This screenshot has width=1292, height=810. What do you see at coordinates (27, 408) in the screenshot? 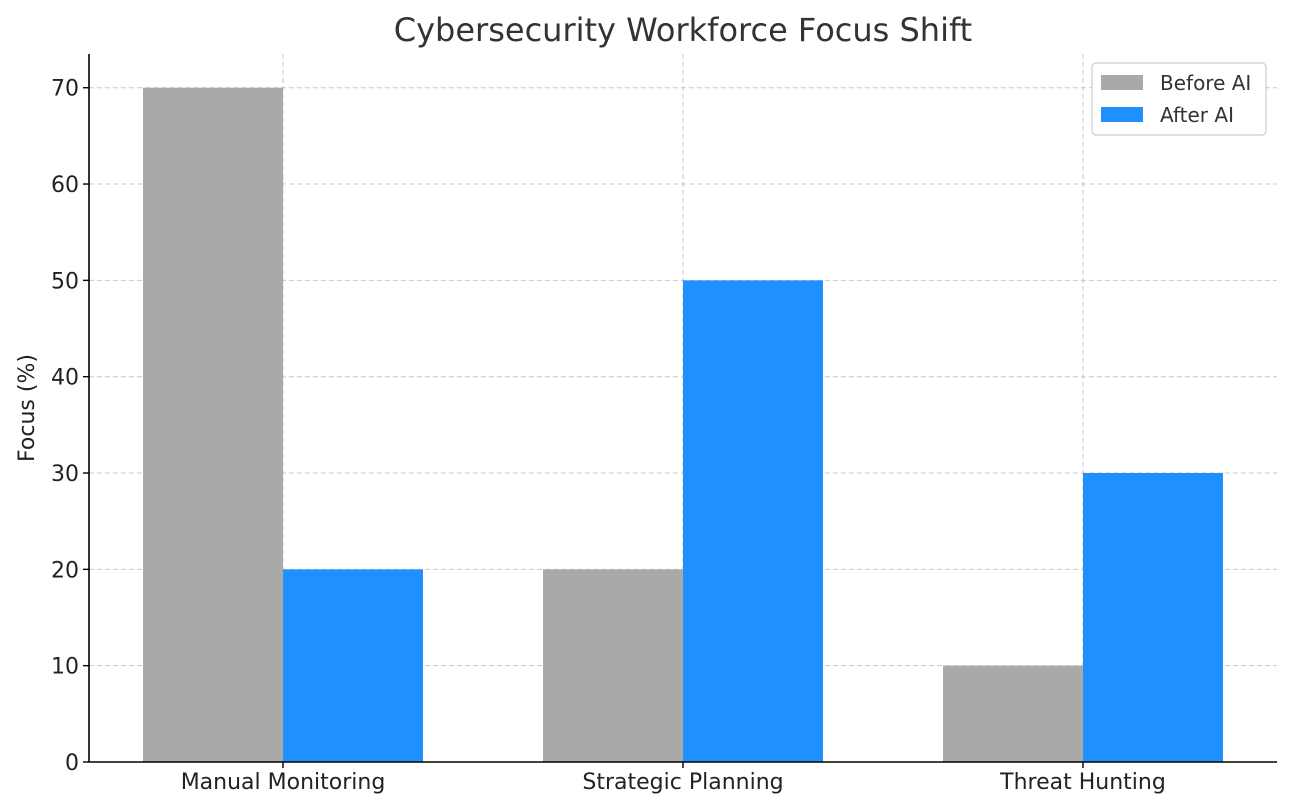
I see `y-axis-title: Focus (%)` at bounding box center [27, 408].